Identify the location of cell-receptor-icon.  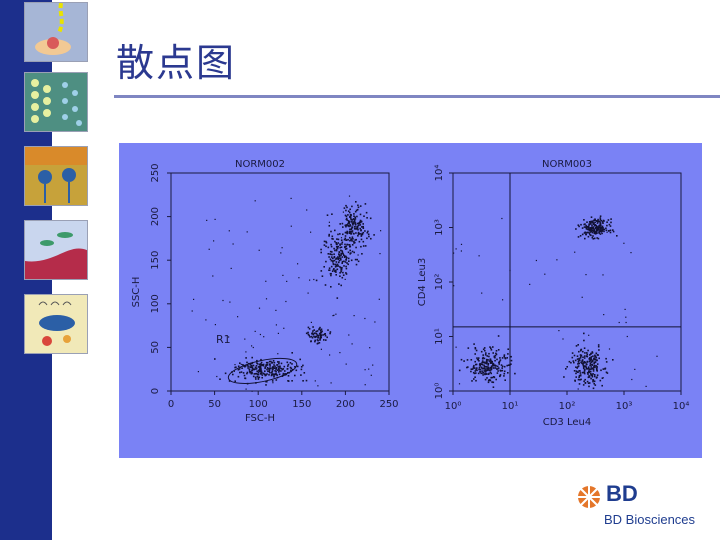
(56, 176).